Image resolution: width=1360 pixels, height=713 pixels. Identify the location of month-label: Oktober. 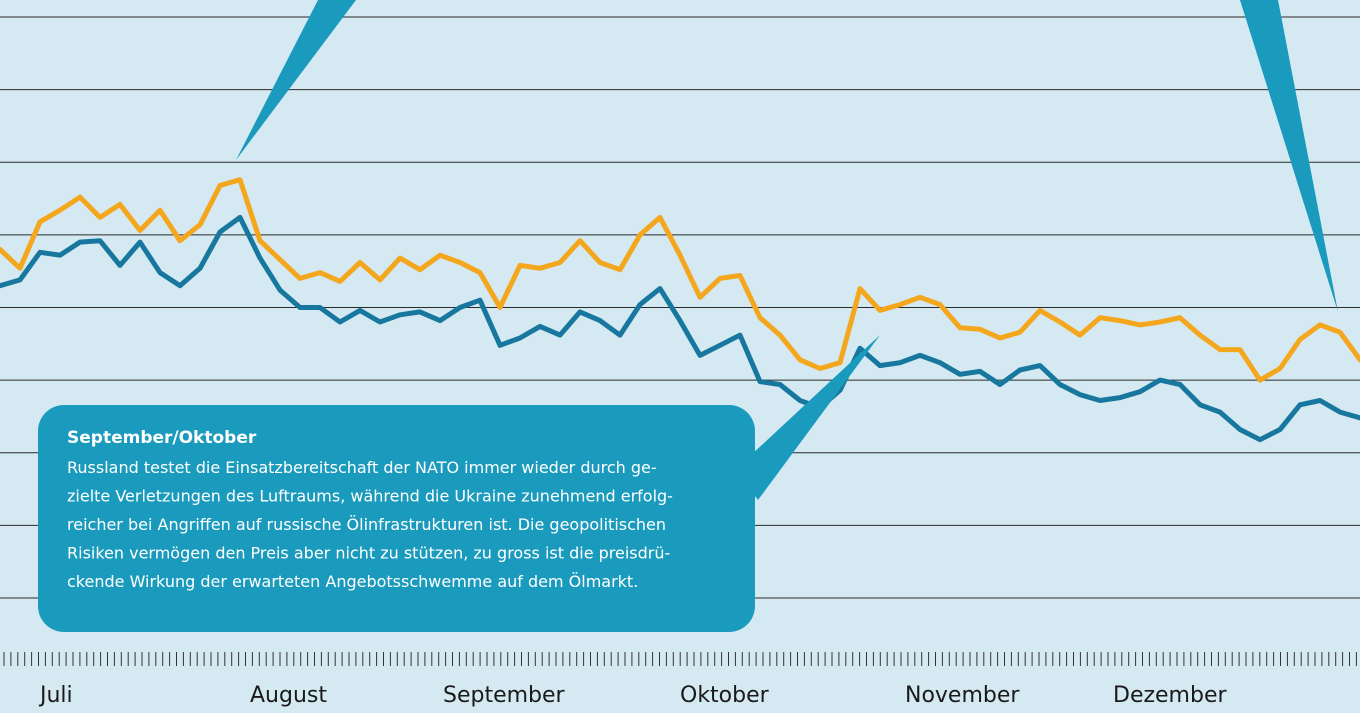
(725, 695).